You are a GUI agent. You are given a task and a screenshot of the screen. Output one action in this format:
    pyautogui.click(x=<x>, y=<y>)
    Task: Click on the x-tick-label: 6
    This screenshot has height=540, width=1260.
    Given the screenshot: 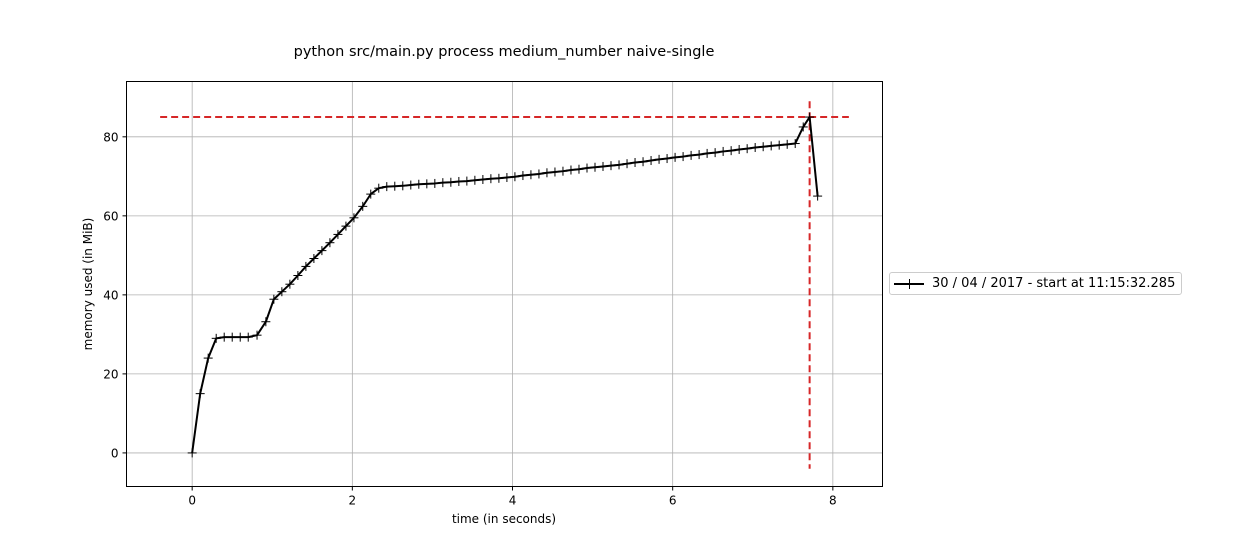 What is the action you would take?
    pyautogui.click(x=673, y=501)
    